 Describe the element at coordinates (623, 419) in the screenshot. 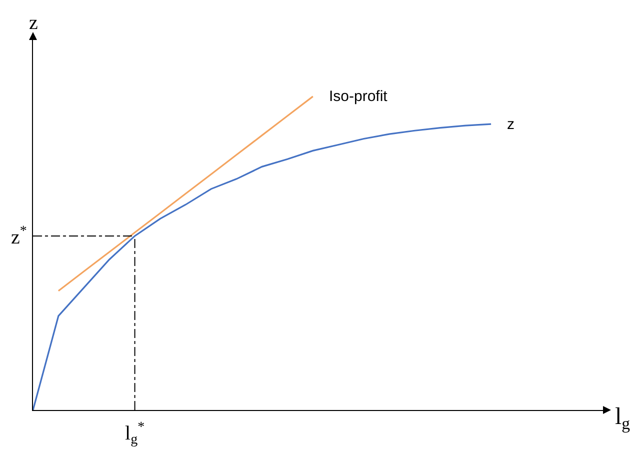

I see `x-axis-title: l$_{g}$` at that location.